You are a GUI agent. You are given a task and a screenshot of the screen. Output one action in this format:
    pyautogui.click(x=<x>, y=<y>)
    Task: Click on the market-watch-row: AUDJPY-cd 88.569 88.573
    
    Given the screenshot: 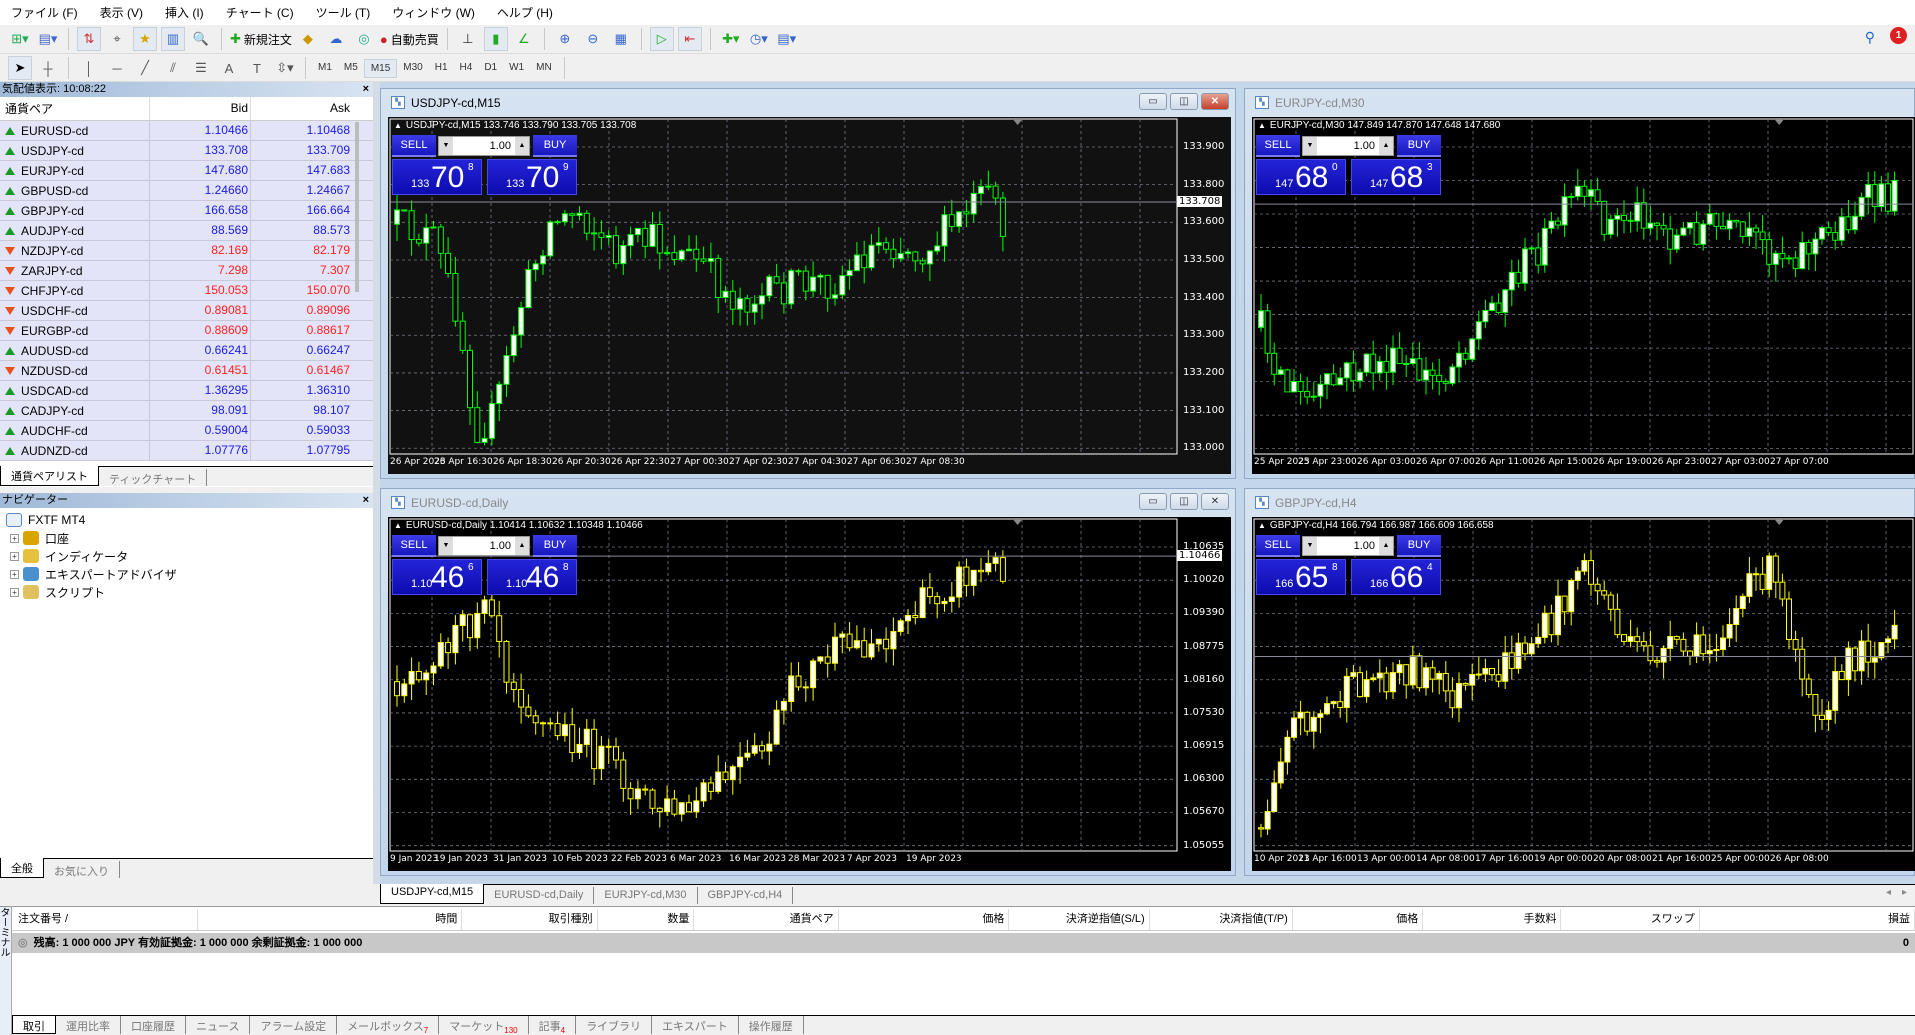 What is the action you would take?
    pyautogui.click(x=186, y=231)
    